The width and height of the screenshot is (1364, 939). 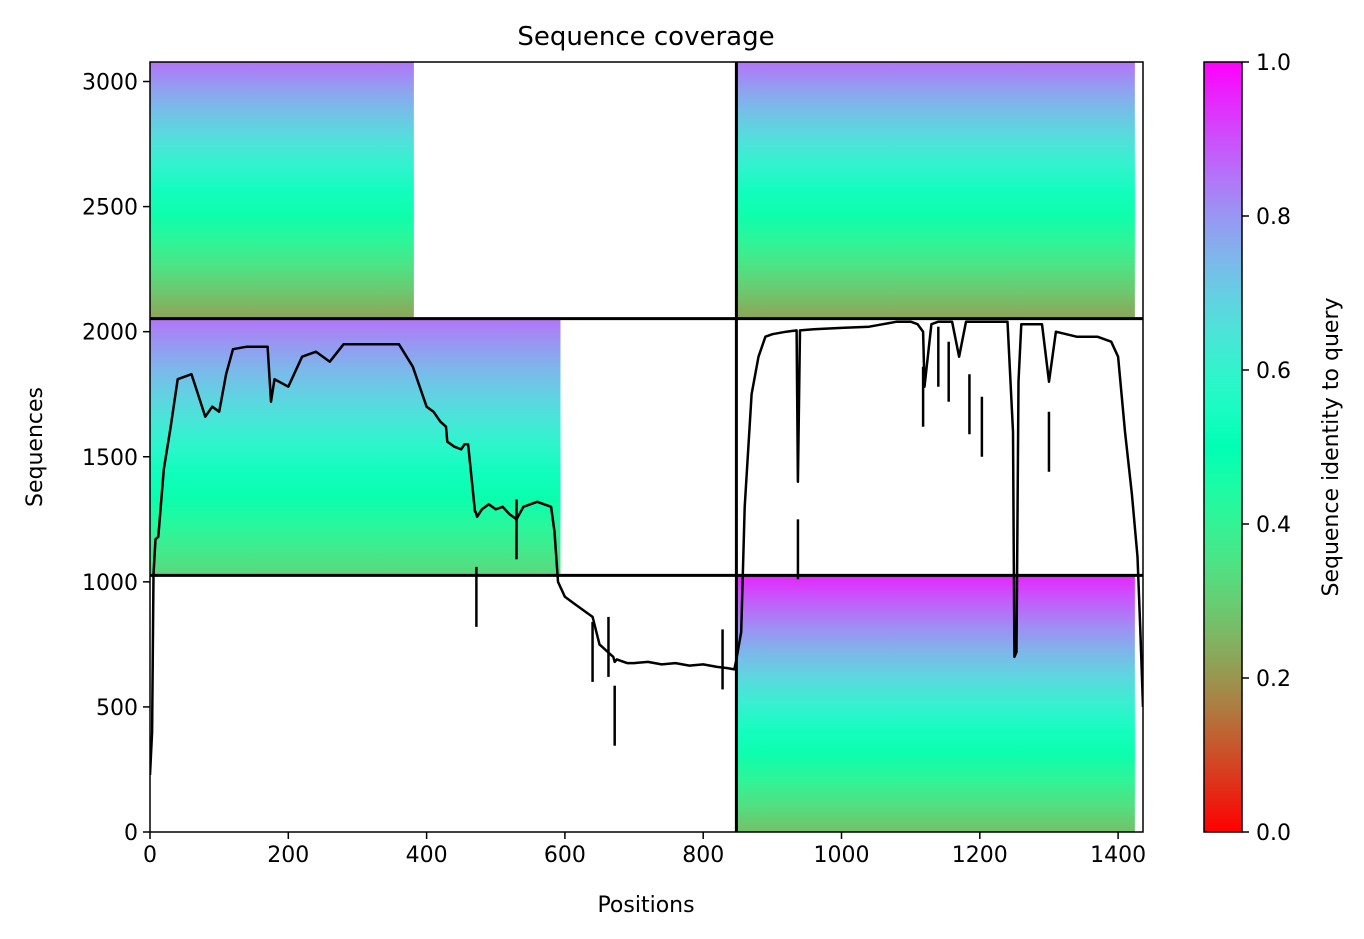 What do you see at coordinates (1273, 679) in the screenshot?
I see `colorbar-tick-label: 0.2` at bounding box center [1273, 679].